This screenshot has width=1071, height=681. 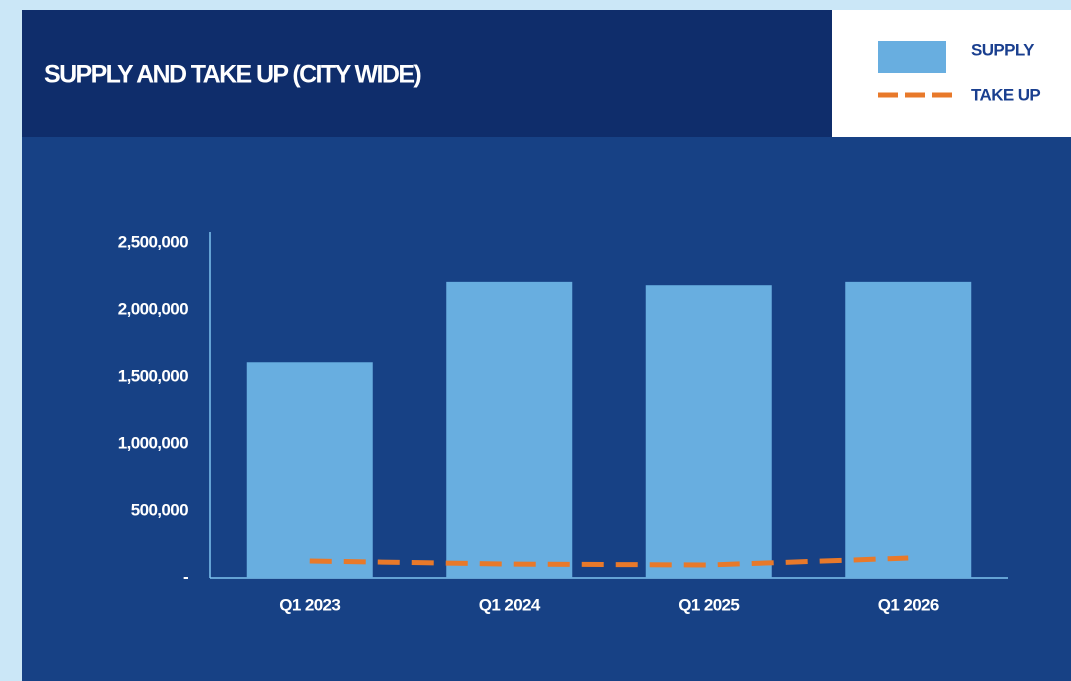 What do you see at coordinates (159, 509) in the screenshot?
I see `y-tick-label: 500,000` at bounding box center [159, 509].